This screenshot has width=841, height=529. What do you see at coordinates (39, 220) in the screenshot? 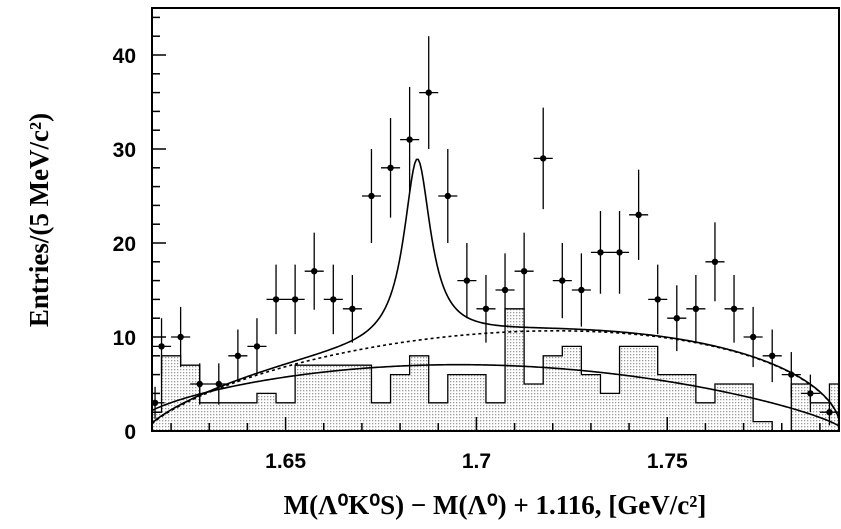
I see `y-axis-label: Entries/(5 MeV/c²)` at bounding box center [39, 220].